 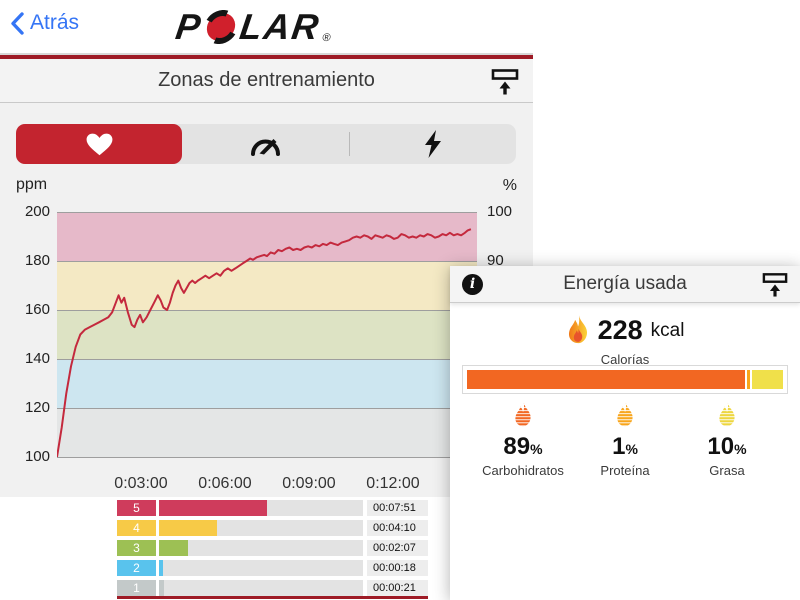 I want to click on y-axis-label-200: 200, so click(x=37, y=211).